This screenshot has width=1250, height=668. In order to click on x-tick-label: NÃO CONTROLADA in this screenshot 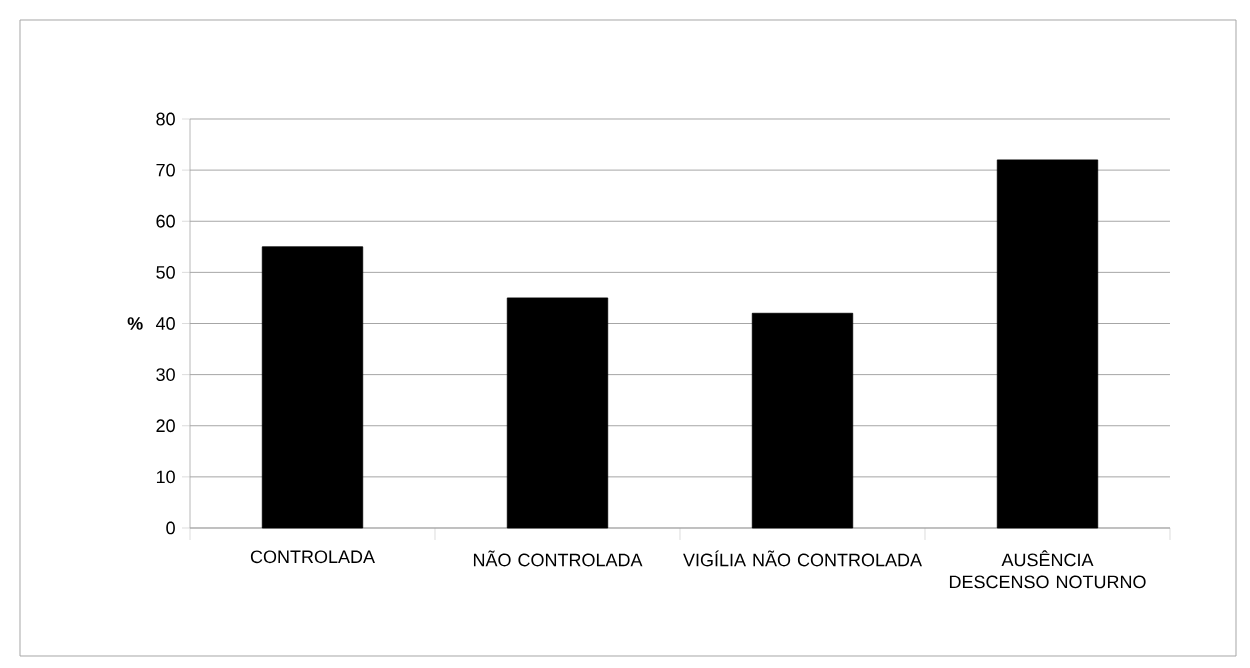, I will do `click(558, 558)`.